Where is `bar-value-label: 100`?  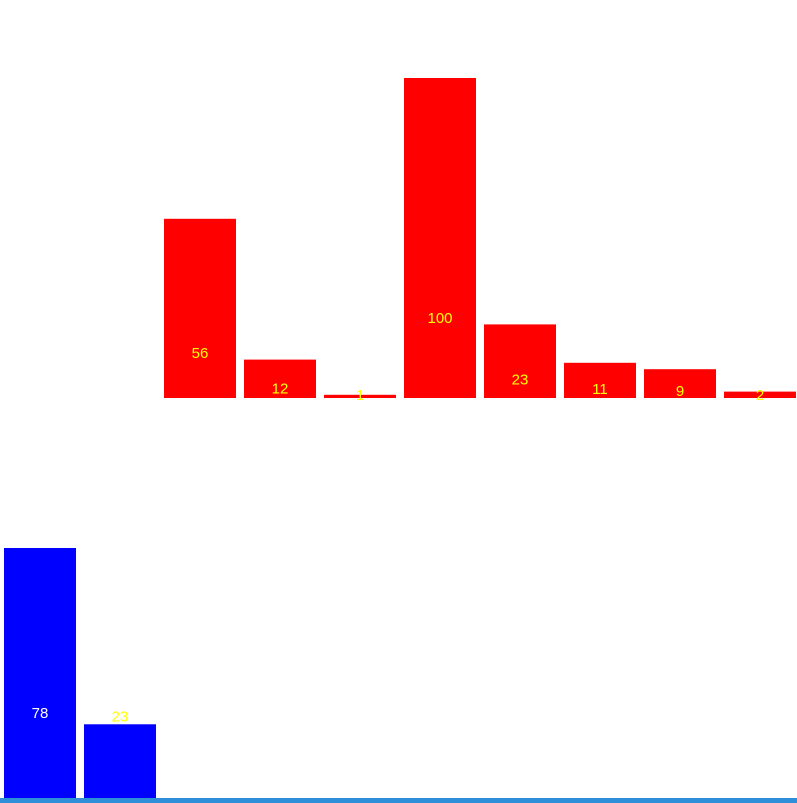
bar-value-label: 100 is located at coordinates (439, 318).